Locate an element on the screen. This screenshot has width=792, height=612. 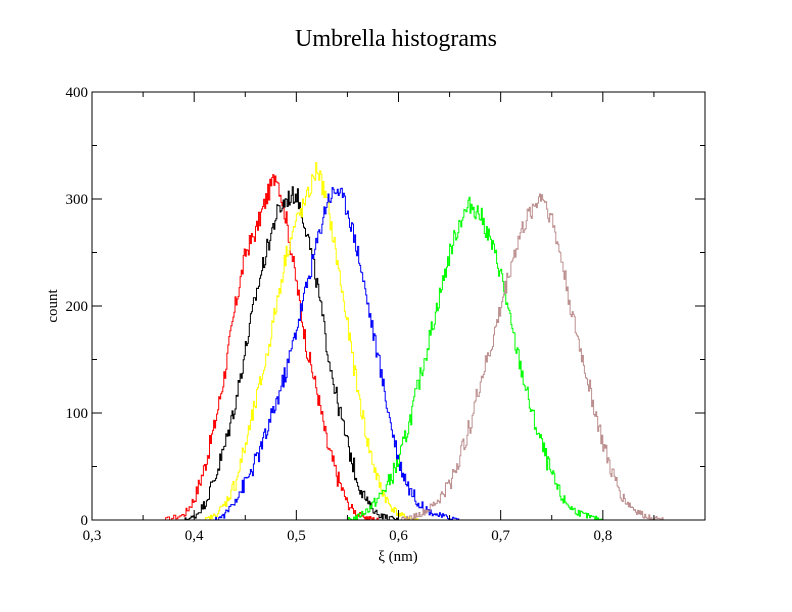
x-tick-label: 0,3 is located at coordinates (92, 536).